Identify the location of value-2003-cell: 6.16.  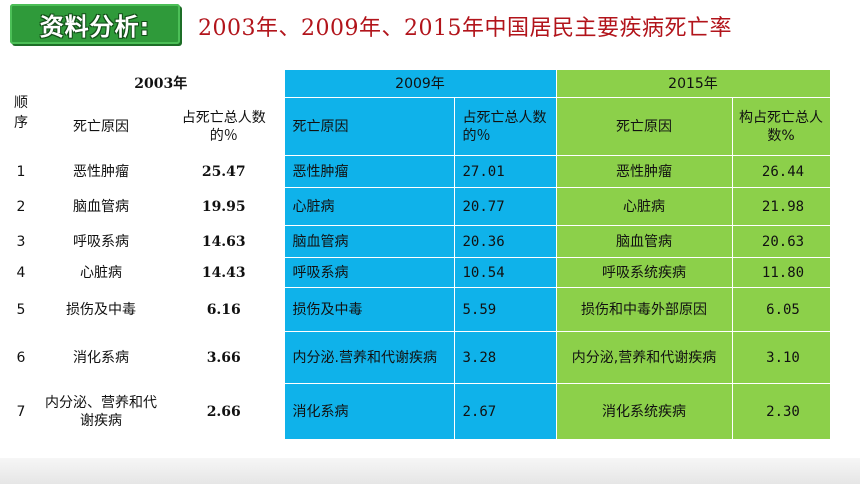
(223, 309).